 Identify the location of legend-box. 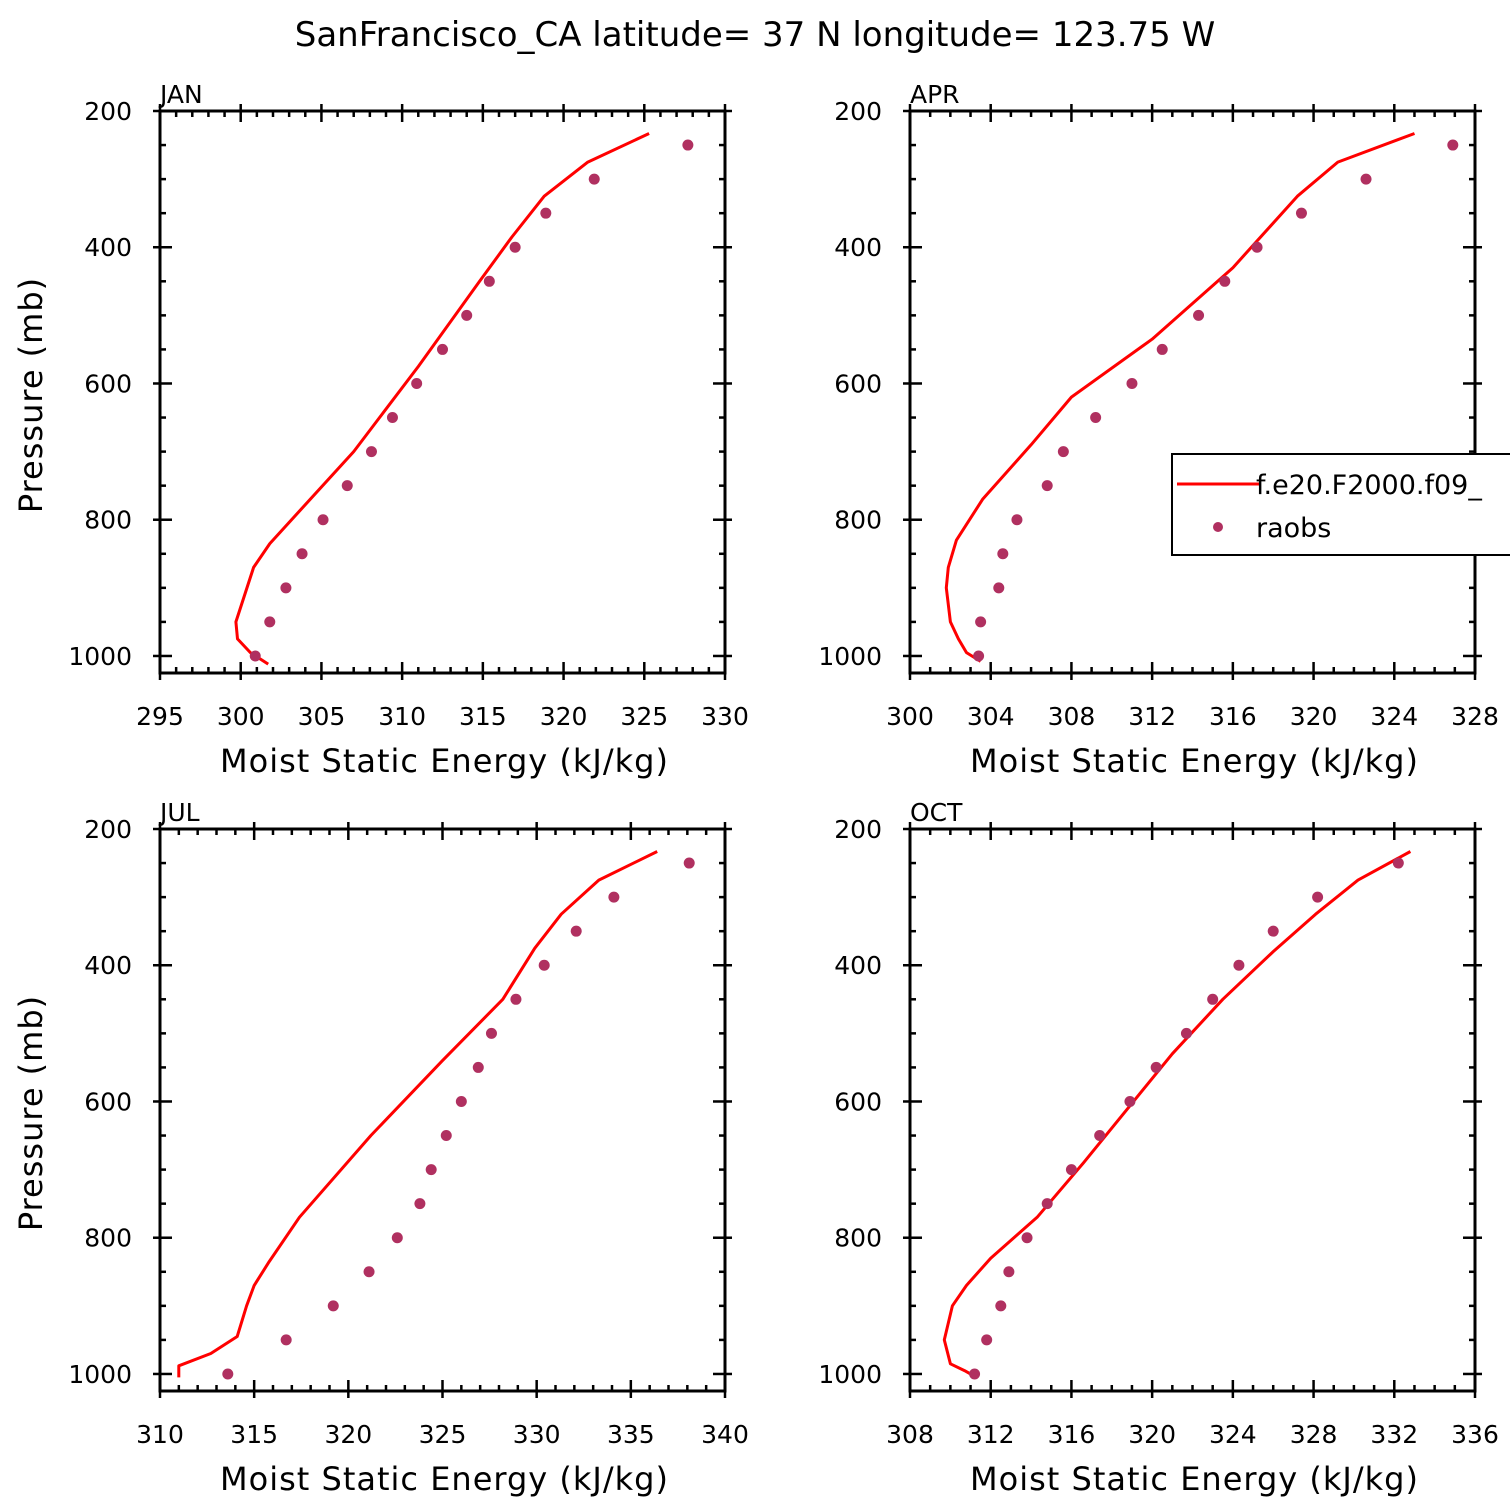
(1340, 504).